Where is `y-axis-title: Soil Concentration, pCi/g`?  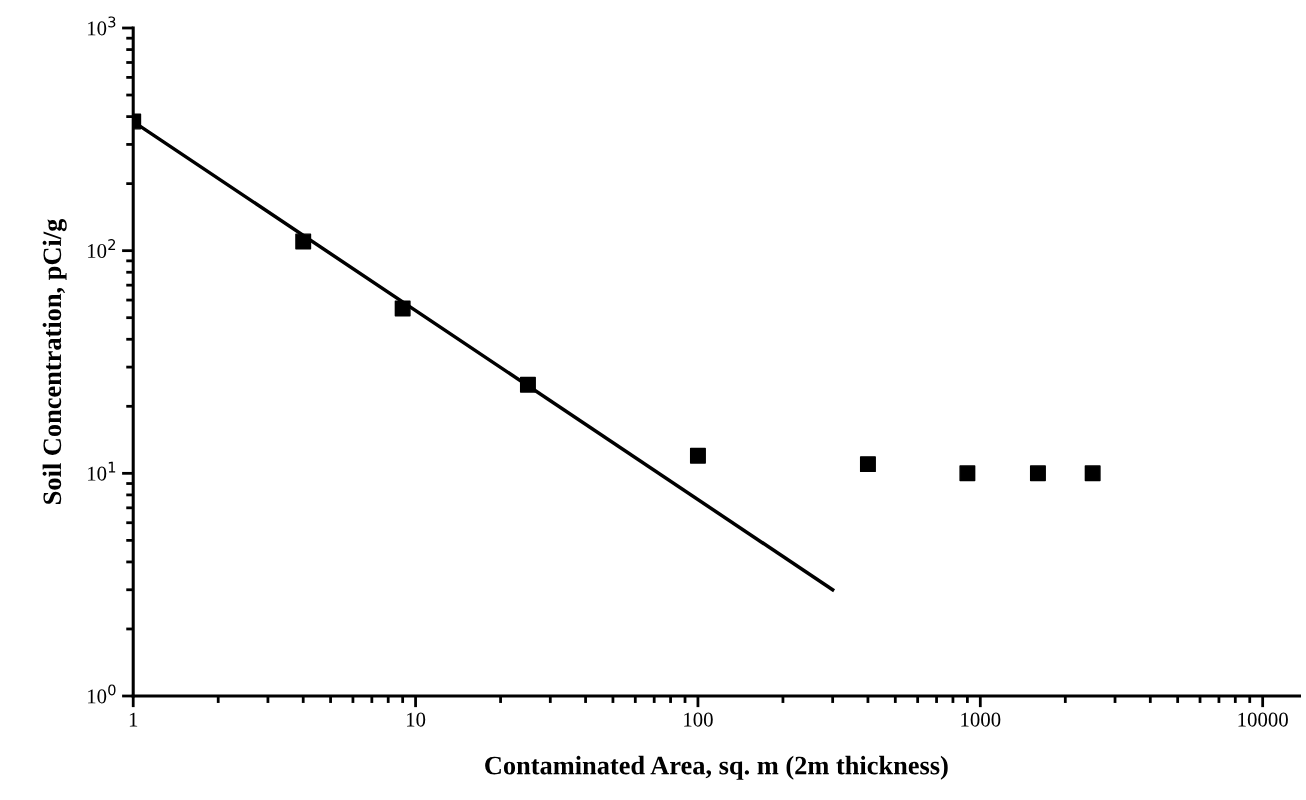 y-axis-title: Soil Concentration, pCi/g is located at coordinates (54, 361).